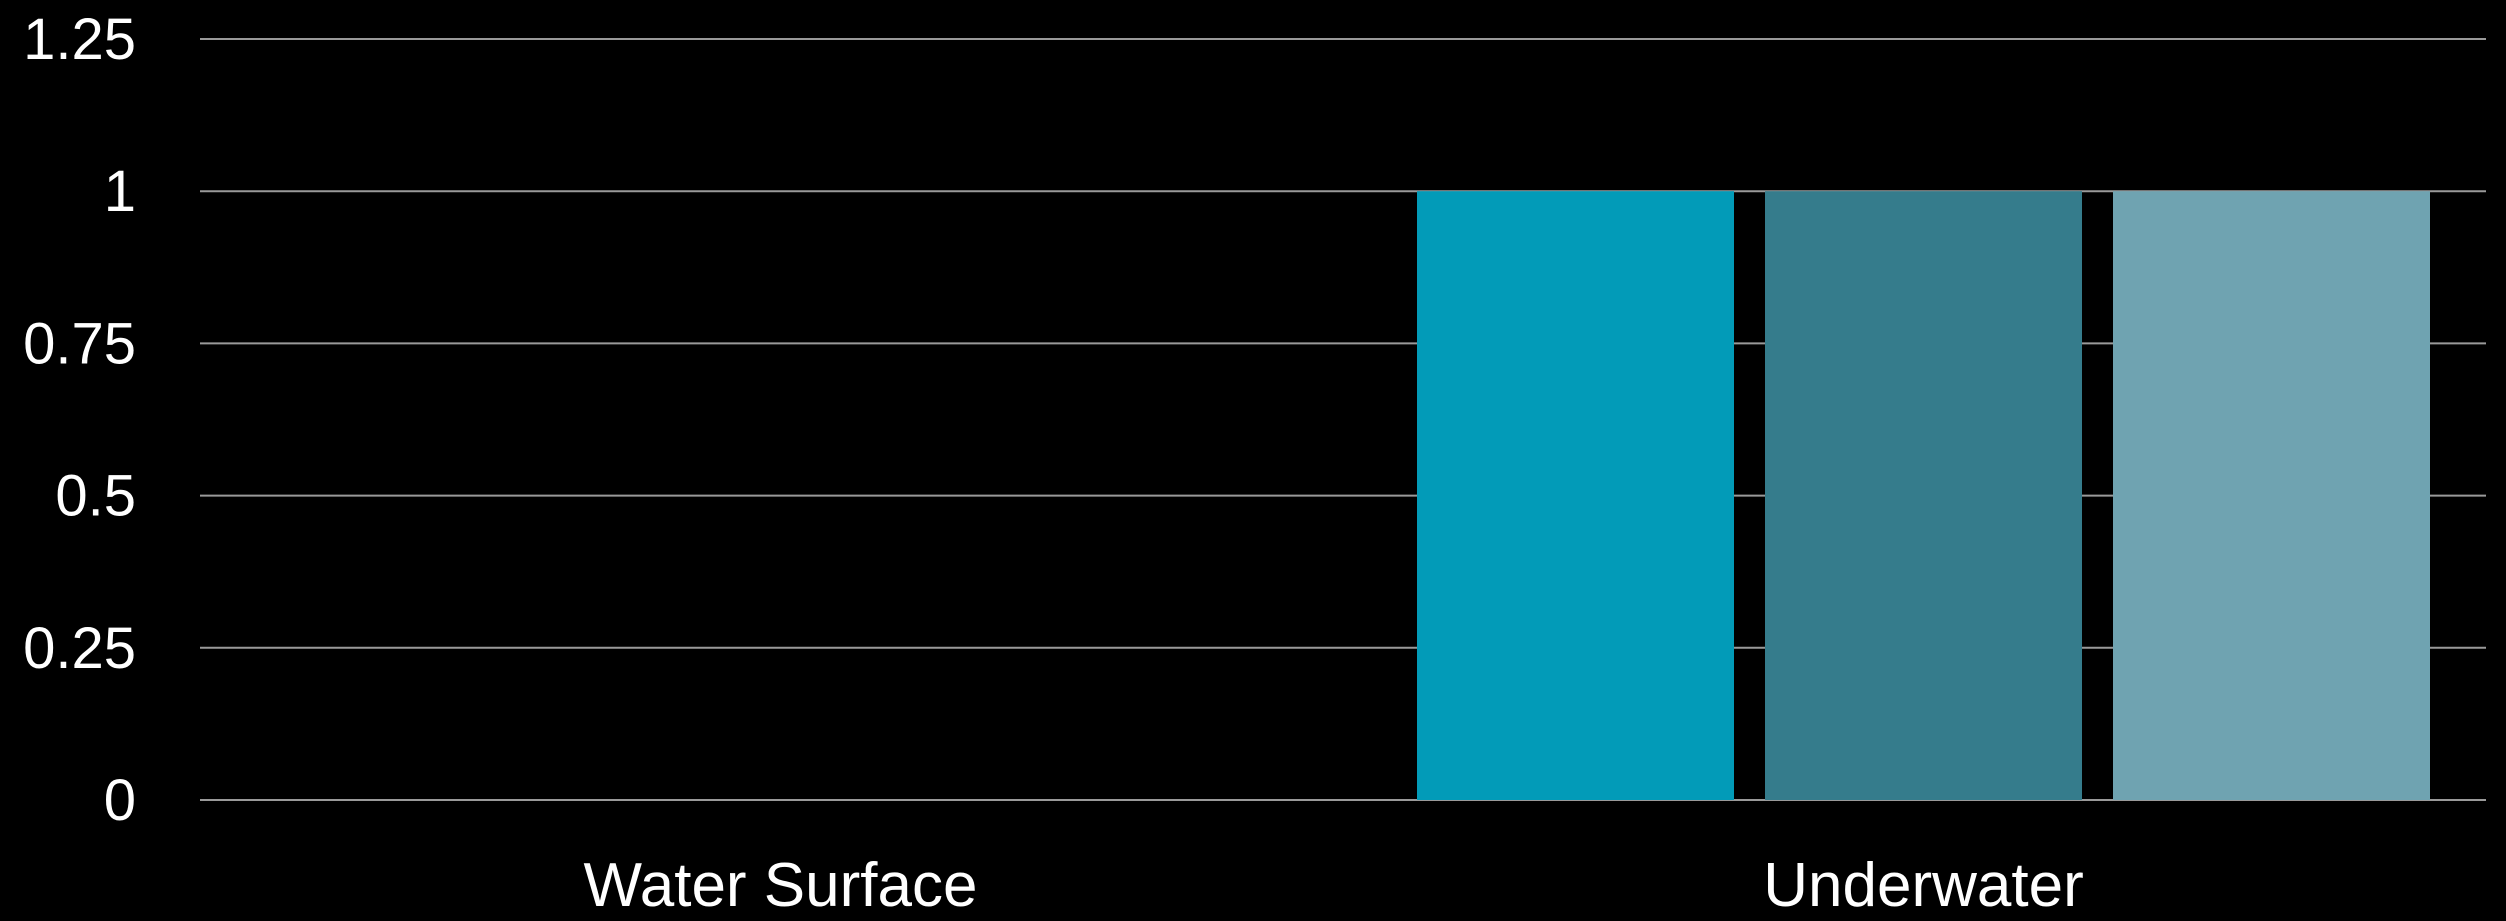 This screenshot has width=2506, height=921. I want to click on y-tick-label: 0.5, so click(95, 496).